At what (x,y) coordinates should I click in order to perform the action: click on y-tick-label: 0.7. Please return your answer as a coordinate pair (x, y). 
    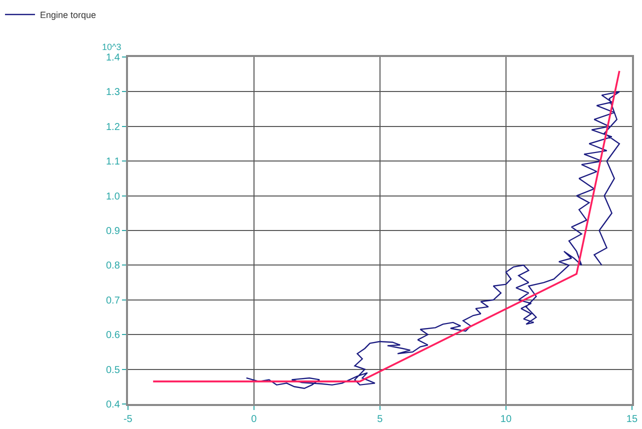
    Looking at the image, I should click on (113, 300).